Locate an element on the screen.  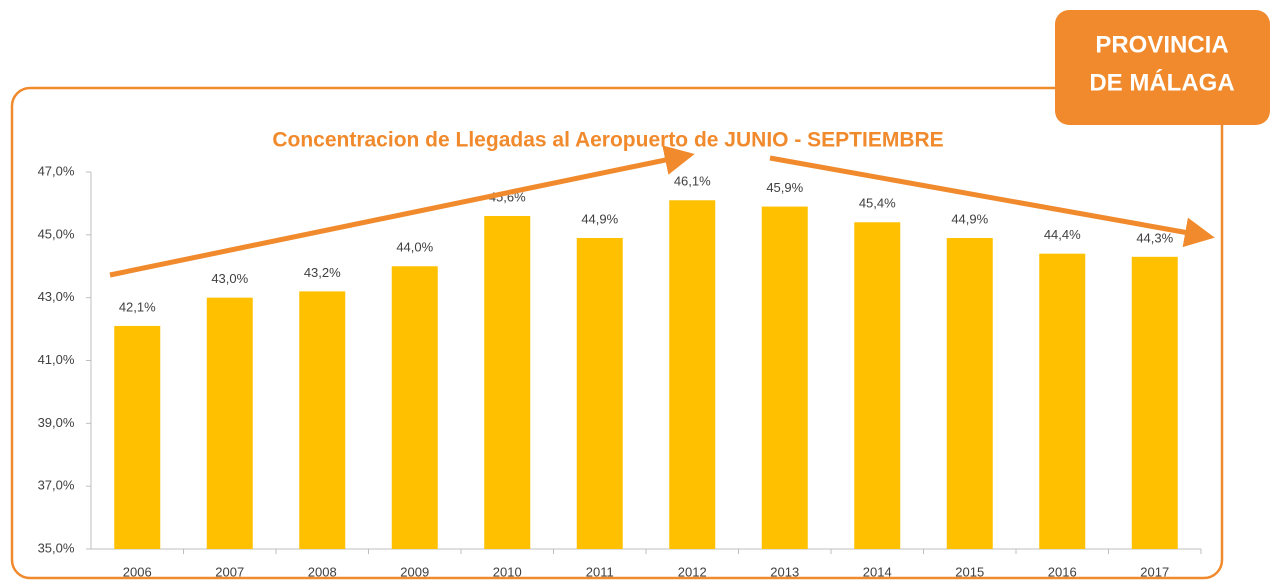
y-tick-label: 47,0% is located at coordinates (56, 170).